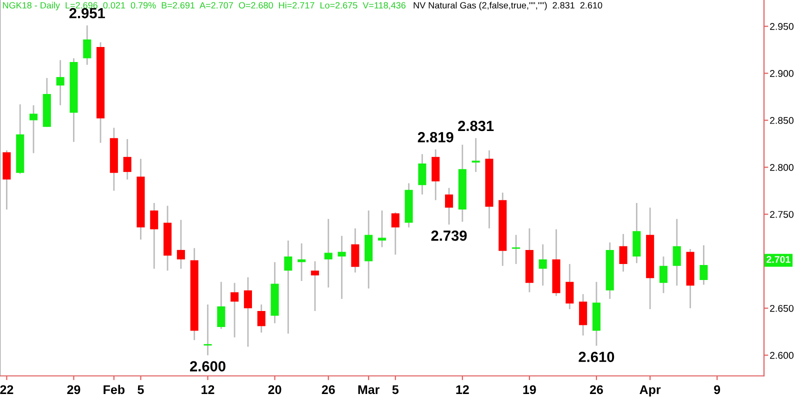  I want to click on x-tick-label: 20, so click(275, 389).